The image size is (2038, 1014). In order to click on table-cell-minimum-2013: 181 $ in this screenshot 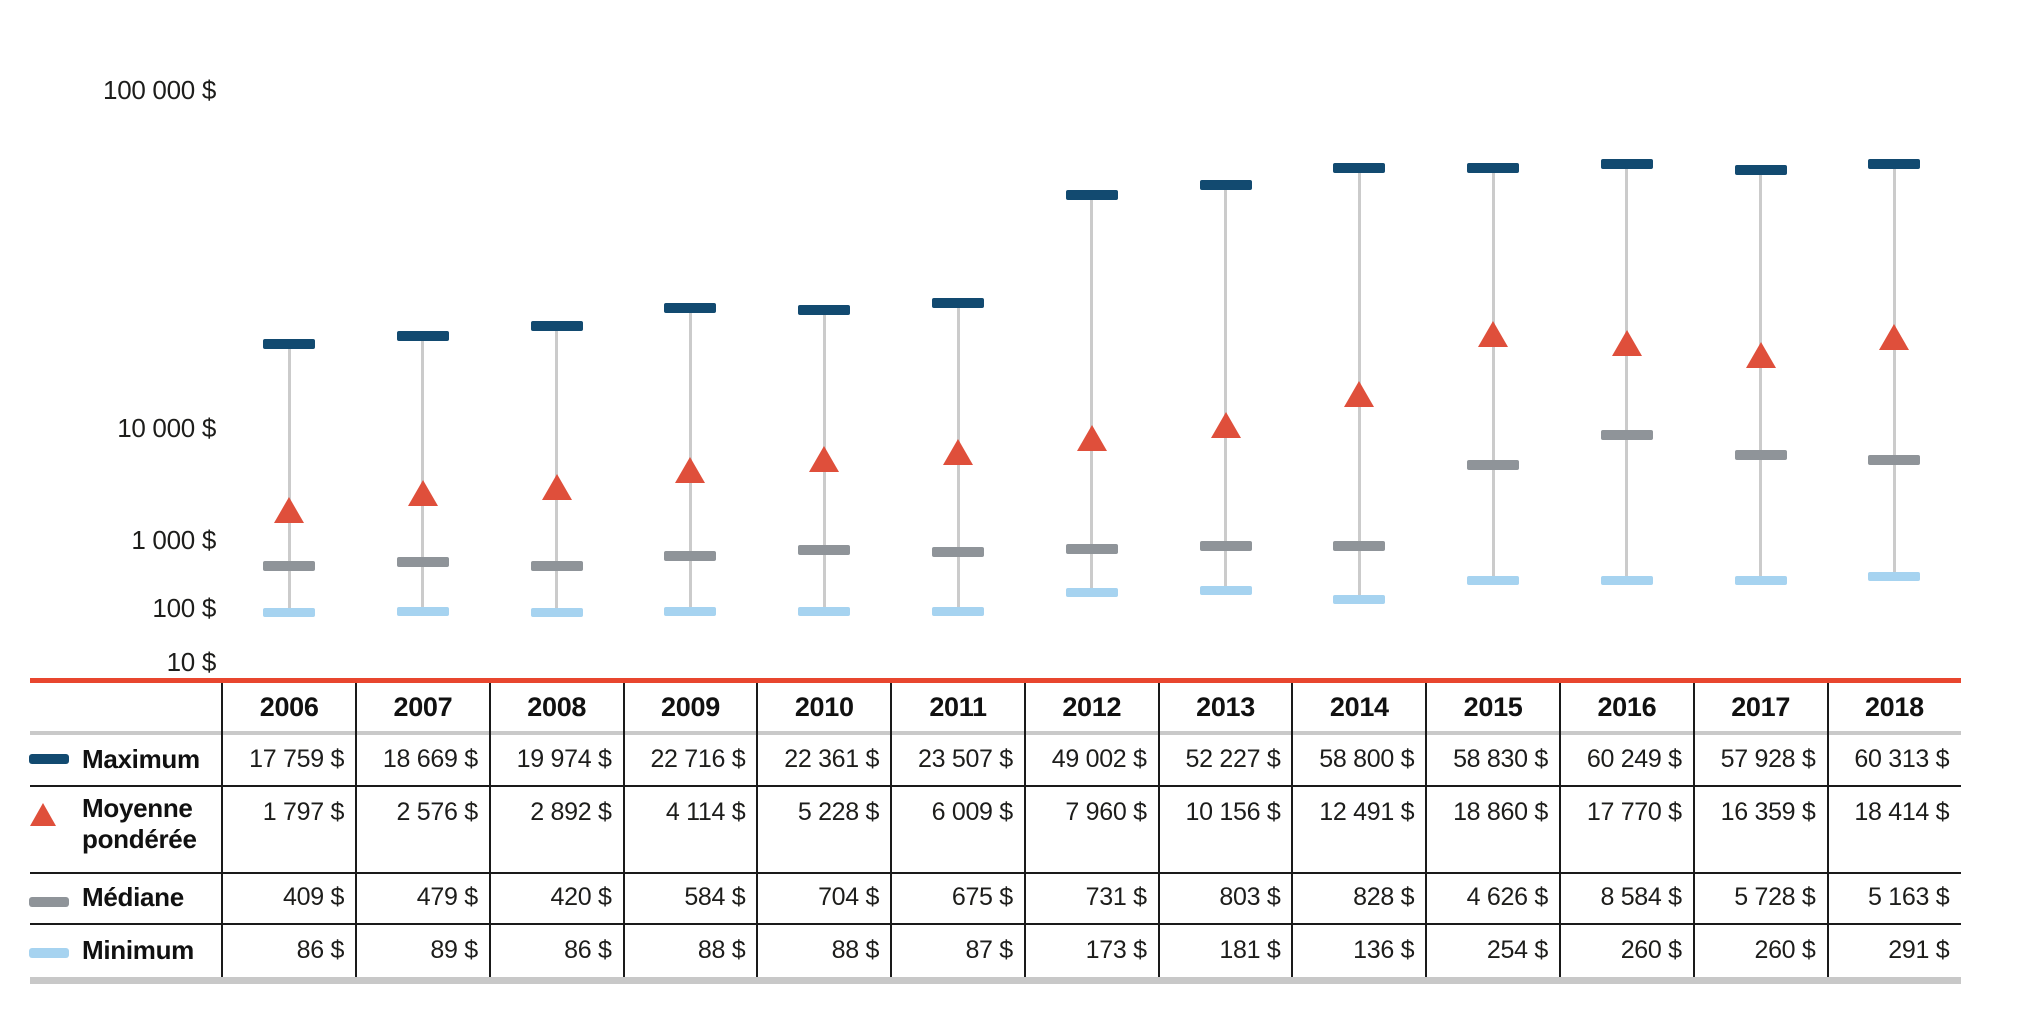, I will do `click(1250, 950)`.